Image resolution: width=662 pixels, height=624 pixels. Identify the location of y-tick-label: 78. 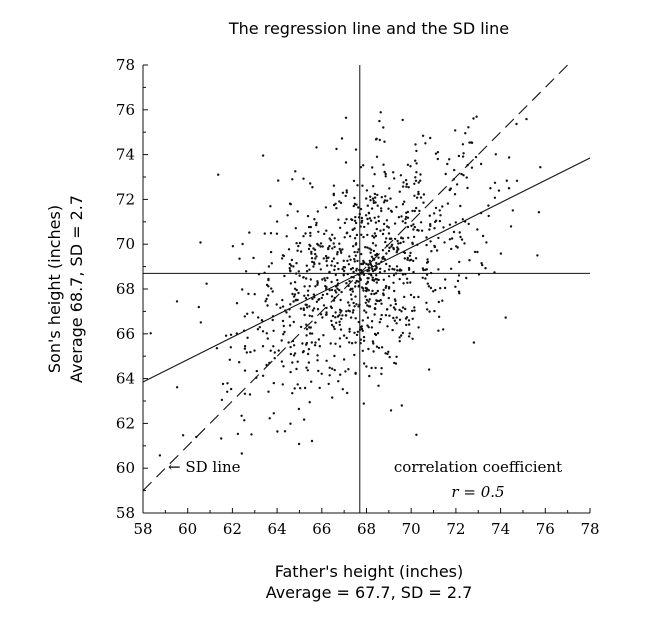
(125, 65).